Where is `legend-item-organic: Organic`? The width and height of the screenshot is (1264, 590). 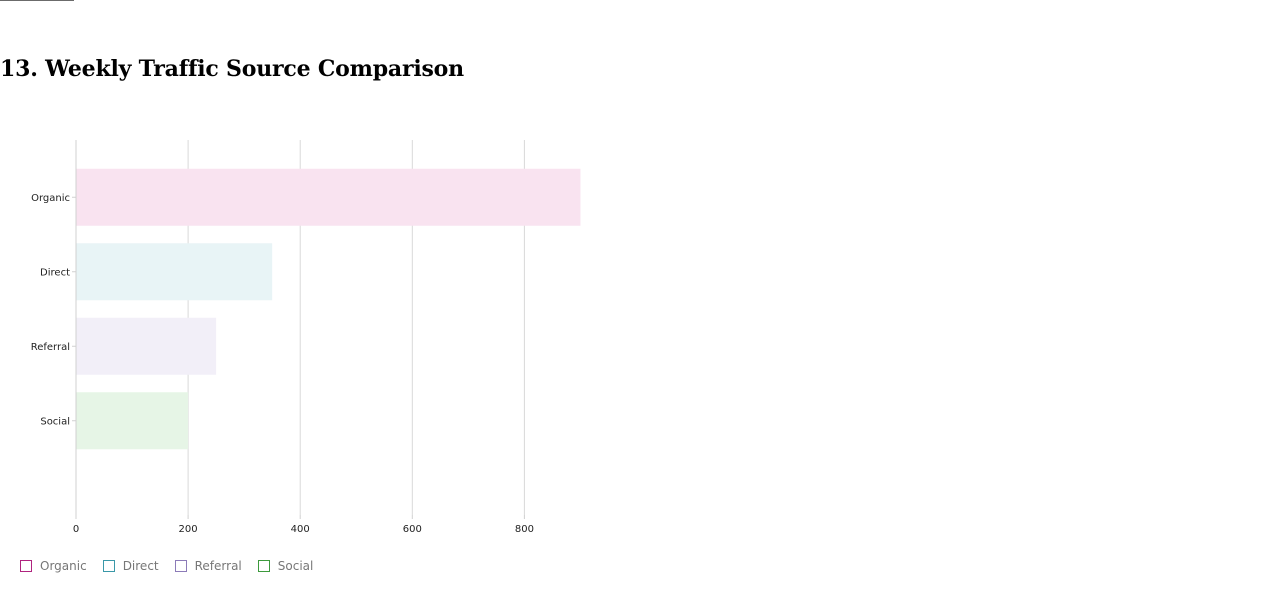
legend-item-organic: Organic is located at coordinates (53, 566).